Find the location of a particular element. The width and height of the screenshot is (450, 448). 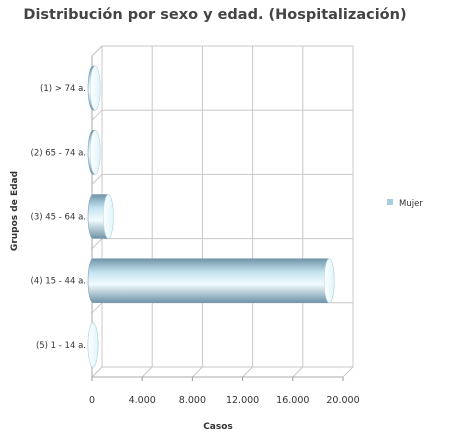

x-tick-label: 8.000 is located at coordinates (192, 400).